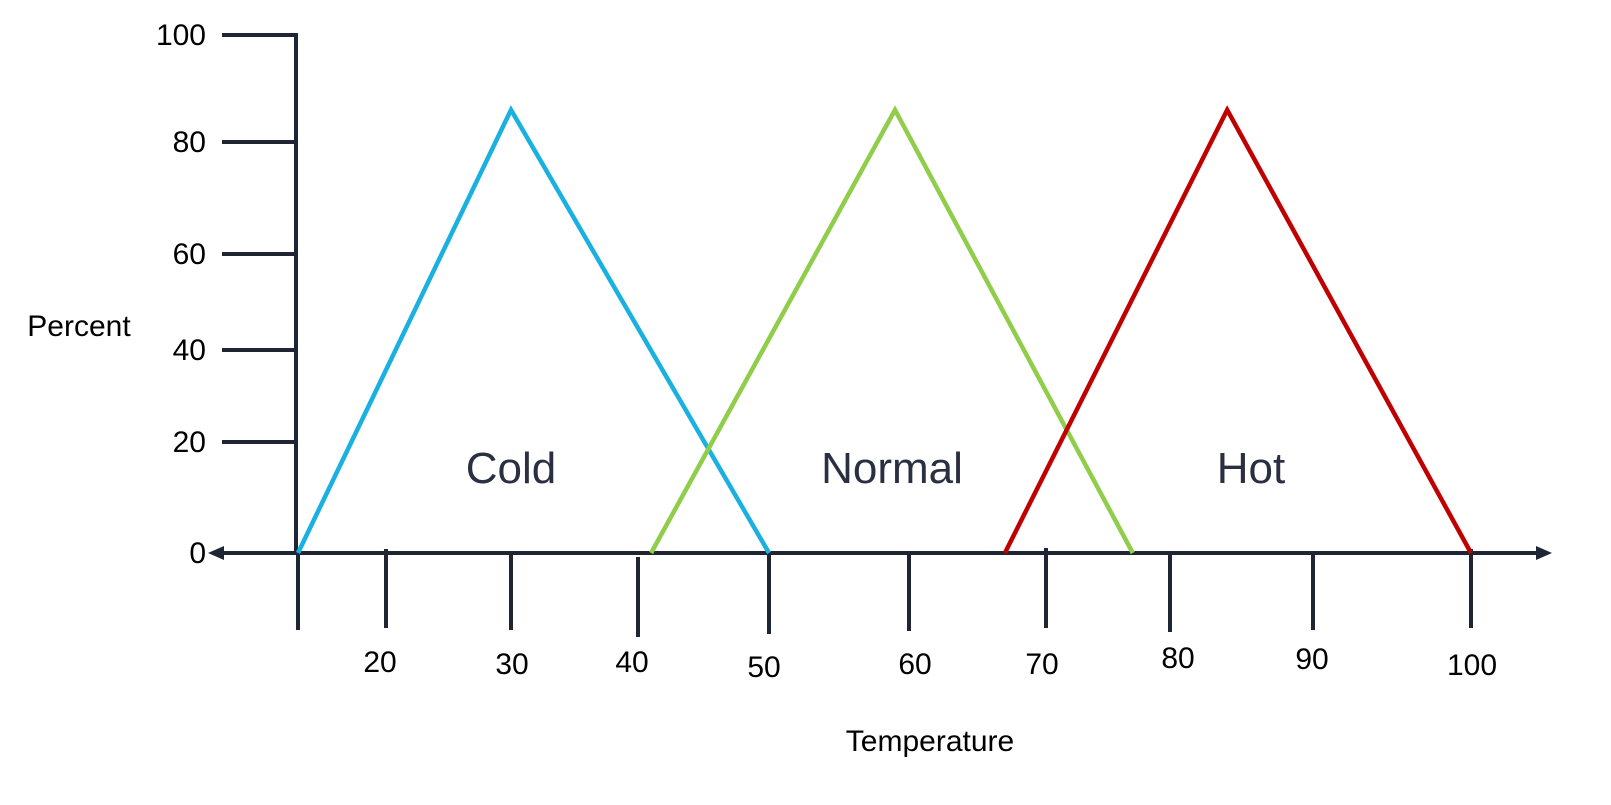 The width and height of the screenshot is (1611, 805). Describe the element at coordinates (79, 326) in the screenshot. I see `y-axis-title: Percent` at that location.